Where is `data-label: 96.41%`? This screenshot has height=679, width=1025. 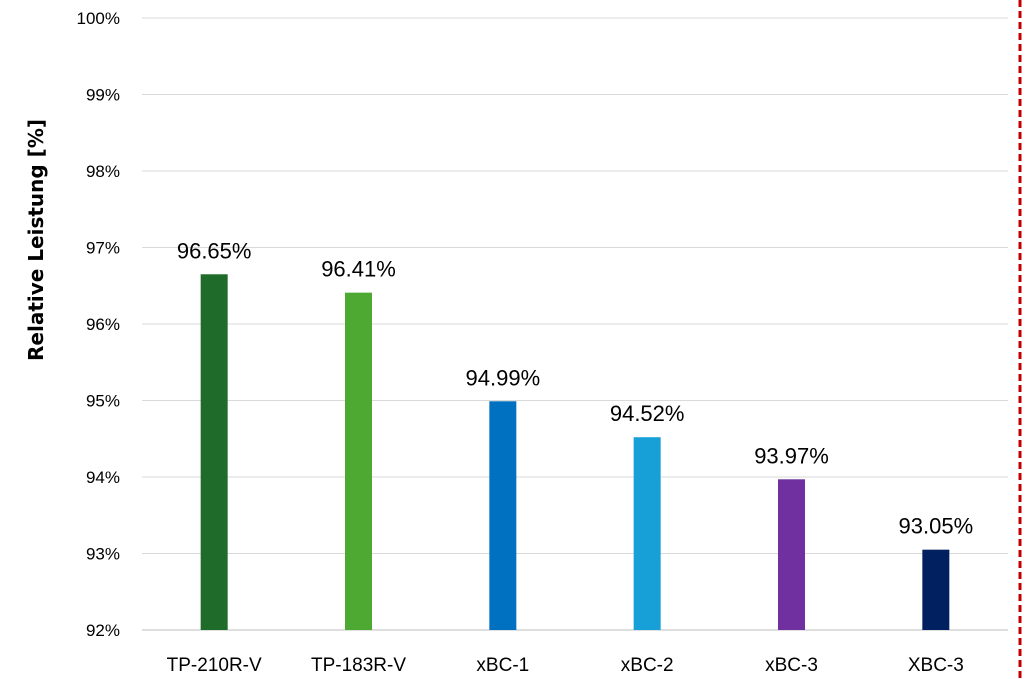
data-label: 96.41% is located at coordinates (358, 269).